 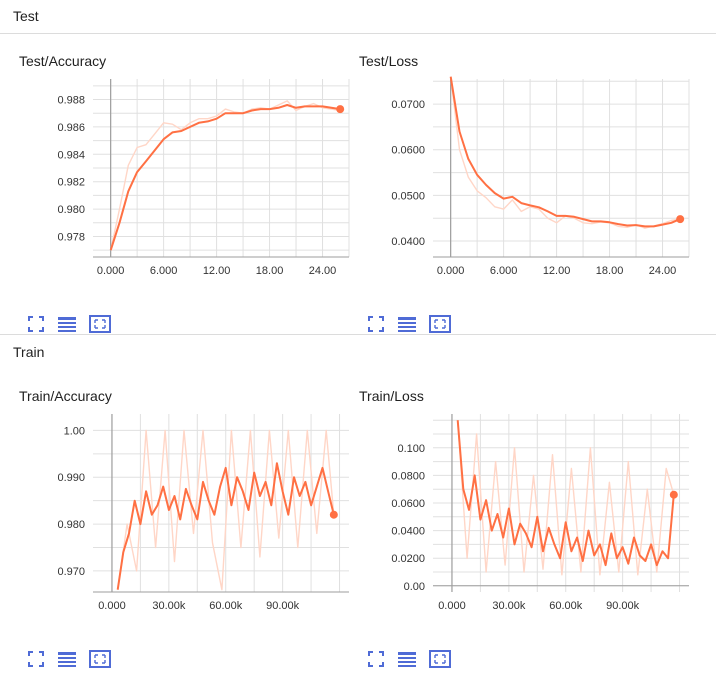 I want to click on section-title: Test, so click(x=26, y=16).